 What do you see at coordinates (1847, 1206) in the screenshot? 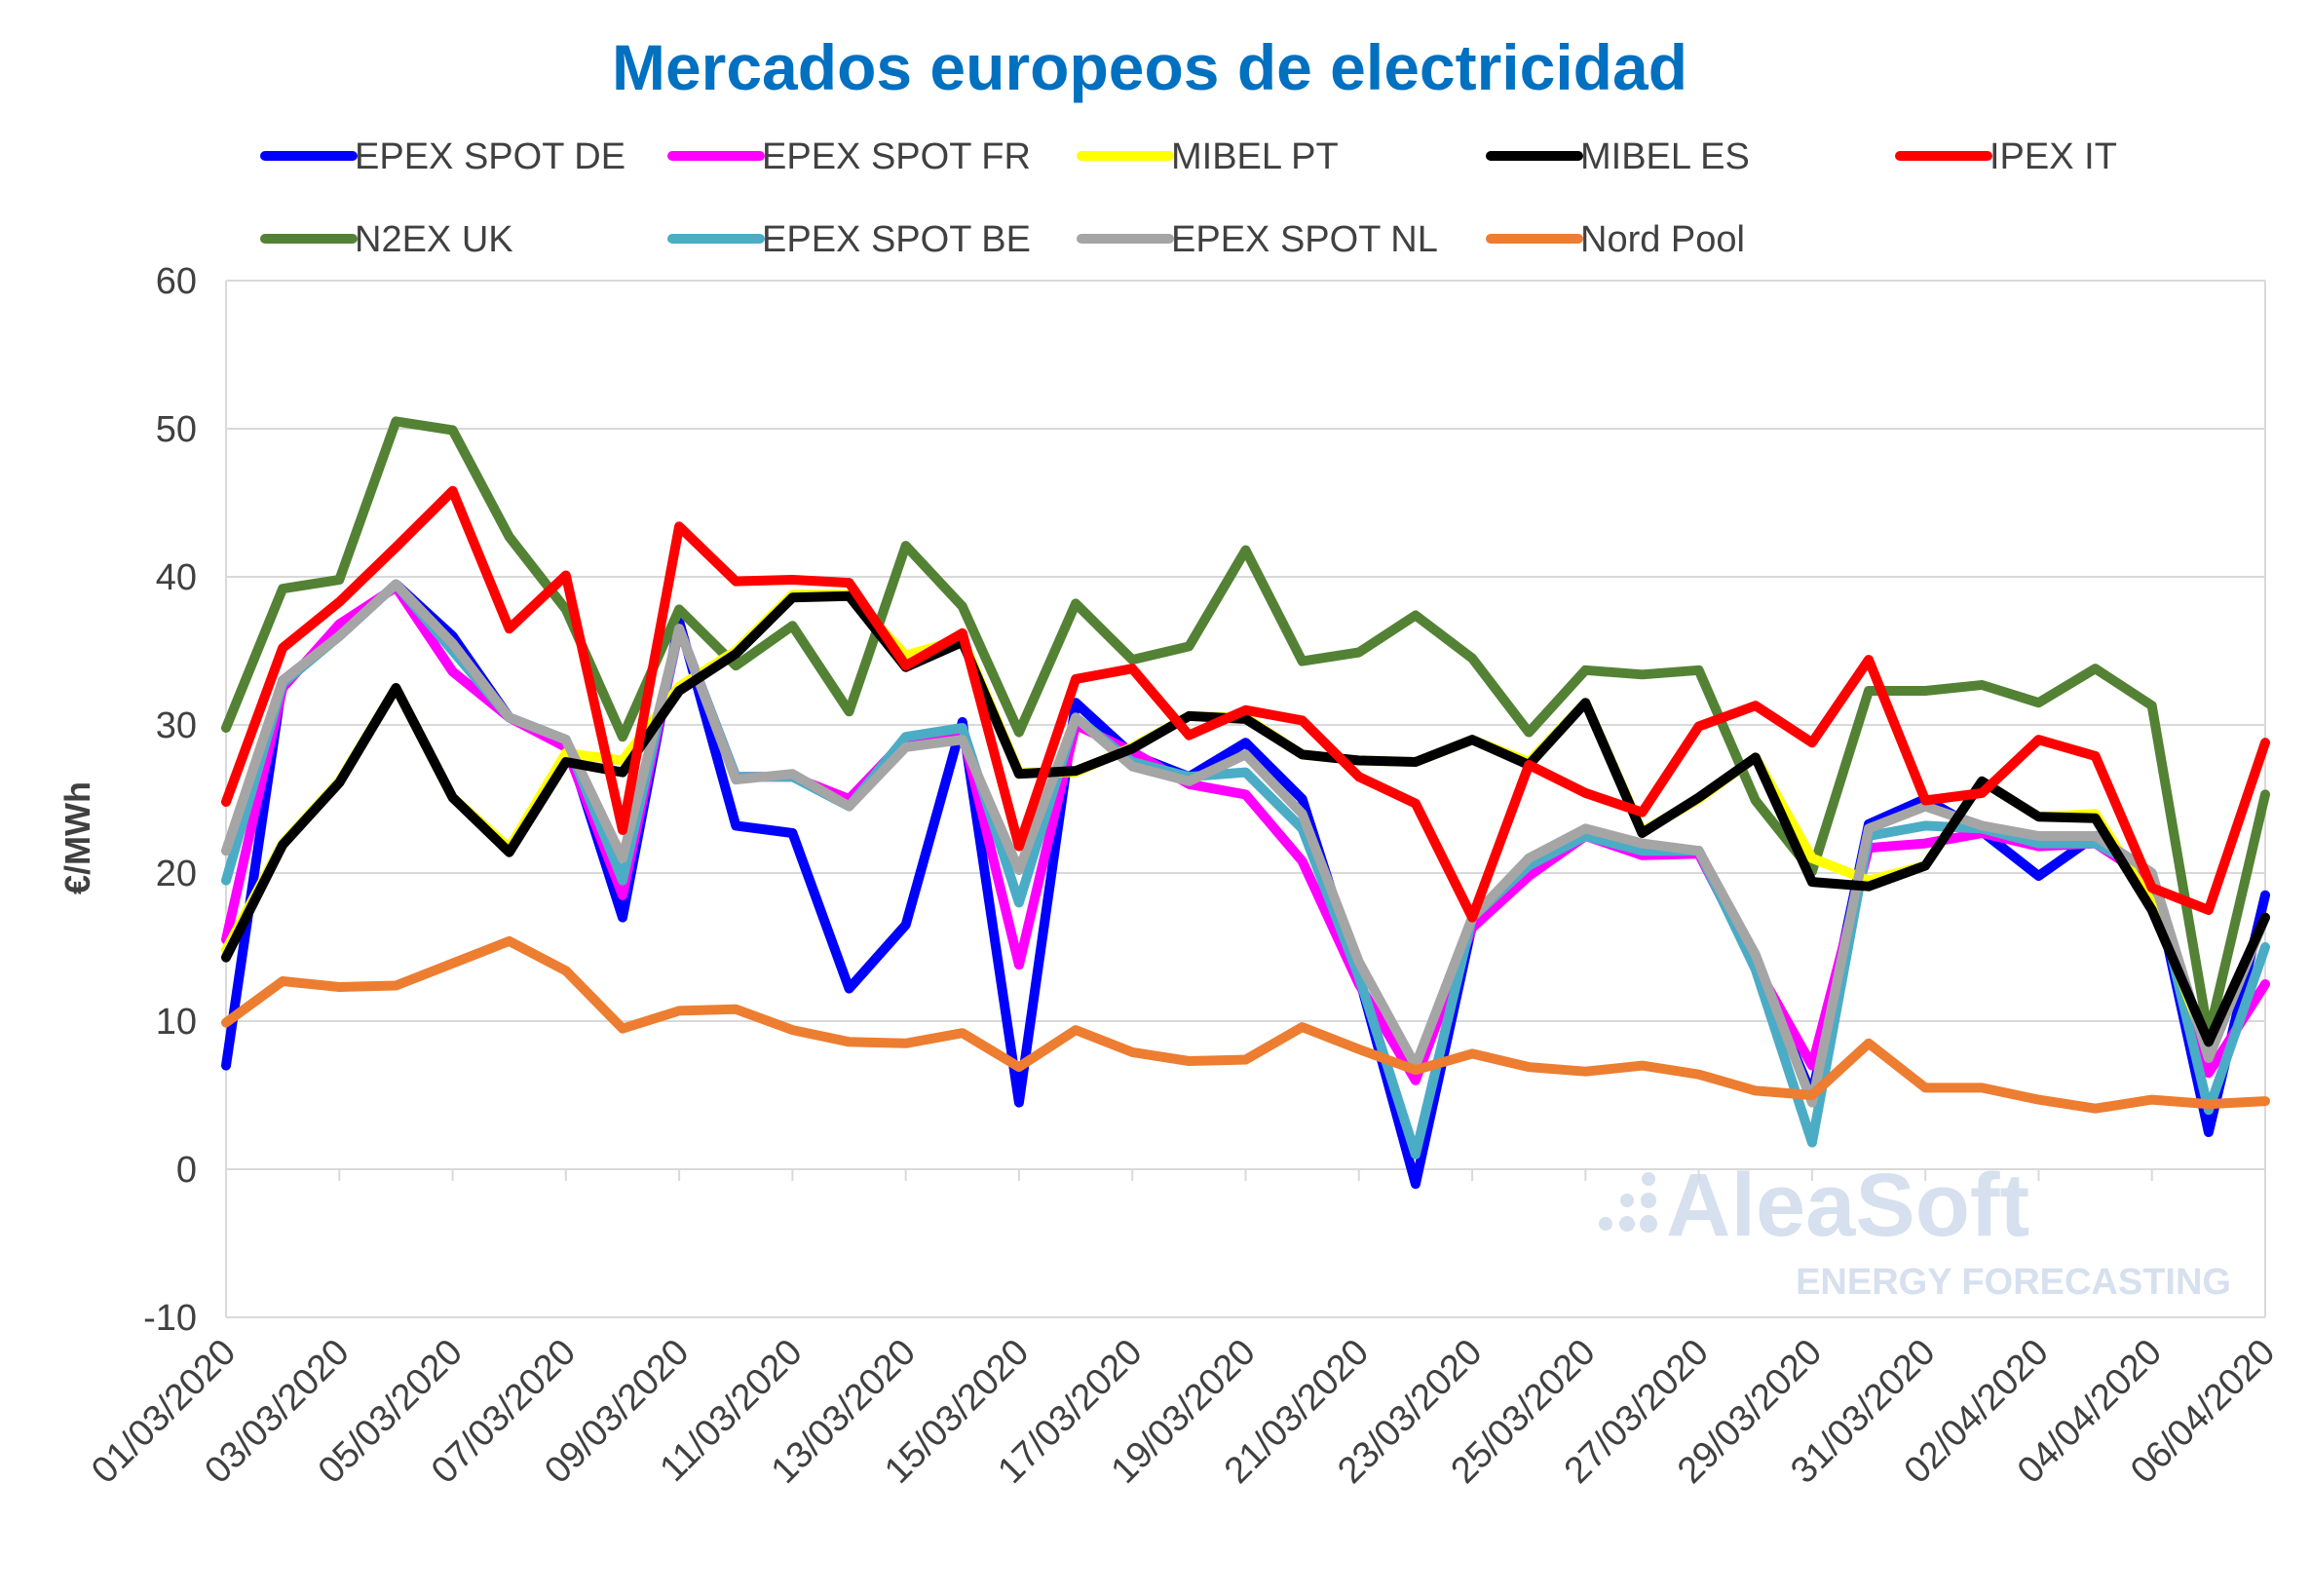
I see `watermark-title: AleaSoft` at bounding box center [1847, 1206].